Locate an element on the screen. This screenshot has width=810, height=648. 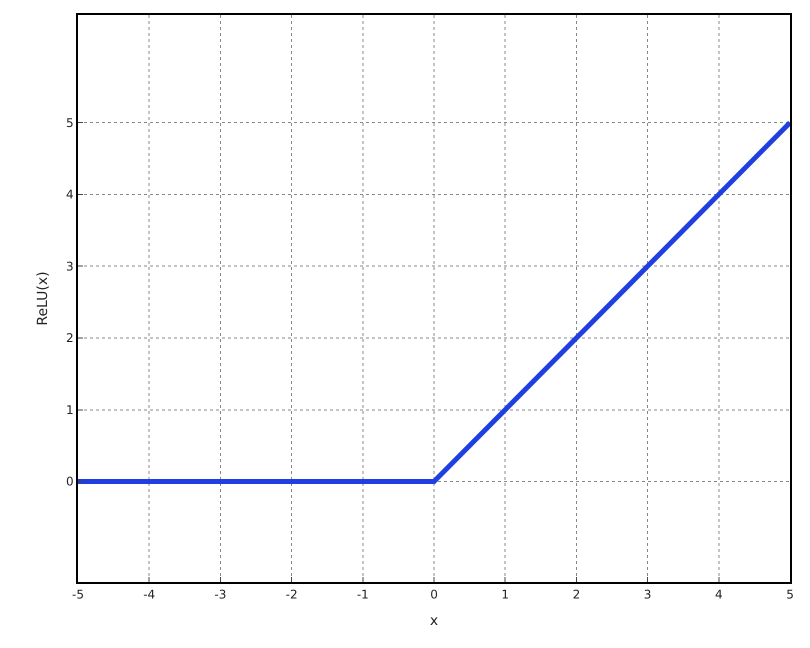
y-tick-label: 1 is located at coordinates (70, 409).